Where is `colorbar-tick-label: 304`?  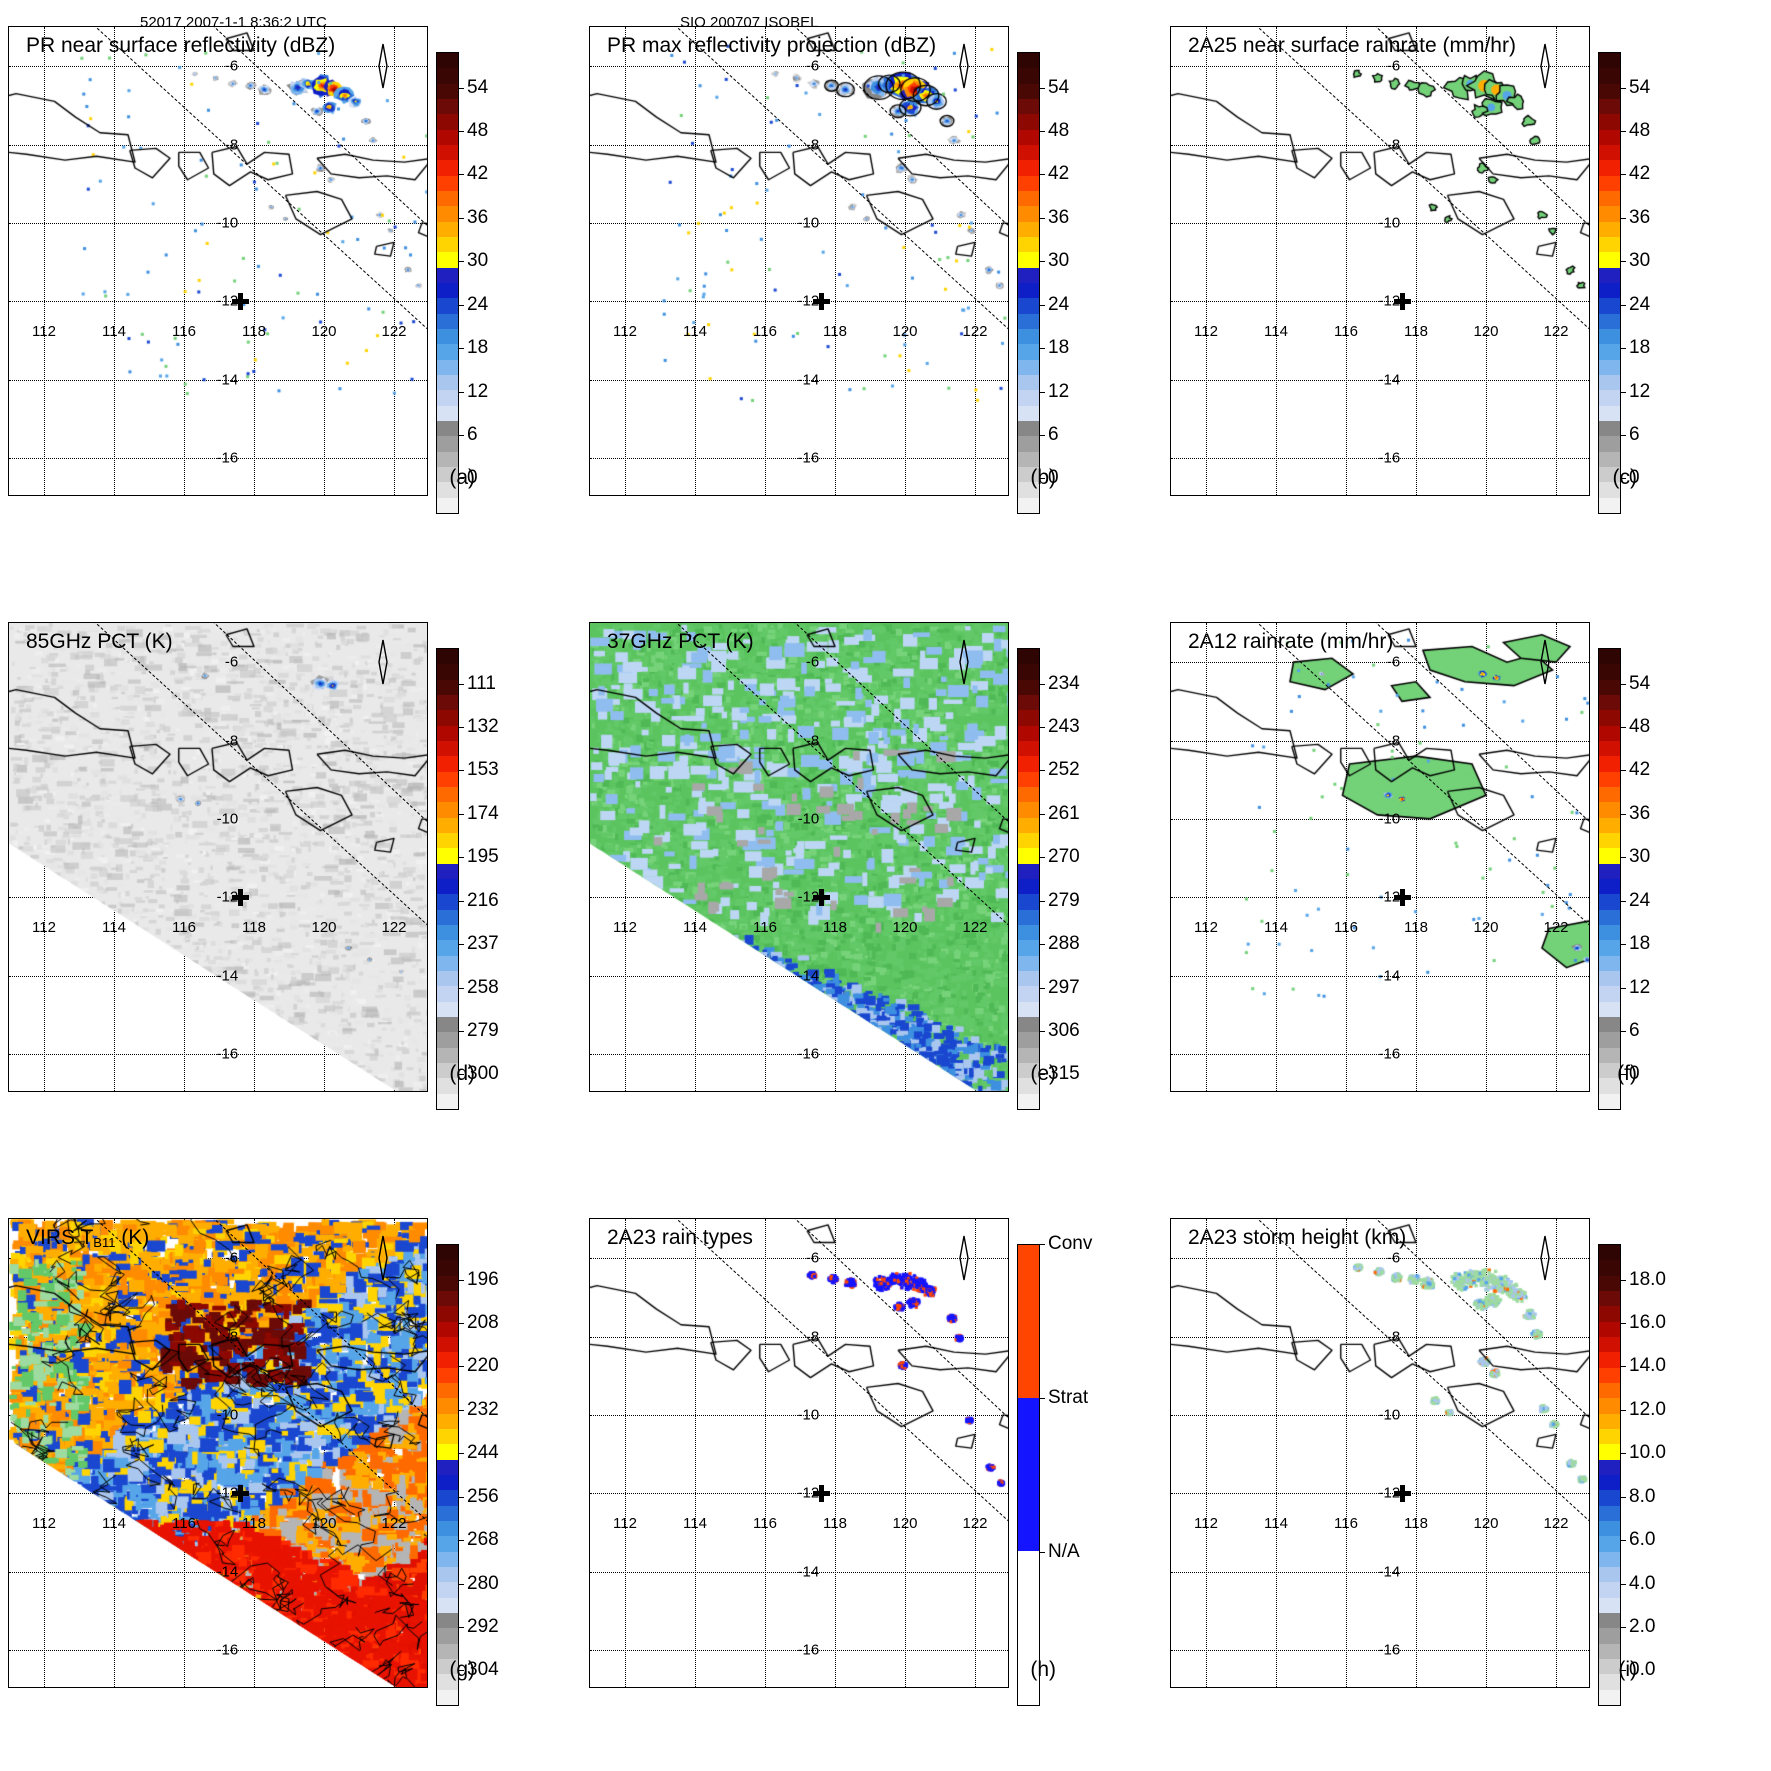 colorbar-tick-label: 304 is located at coordinates (483, 1670).